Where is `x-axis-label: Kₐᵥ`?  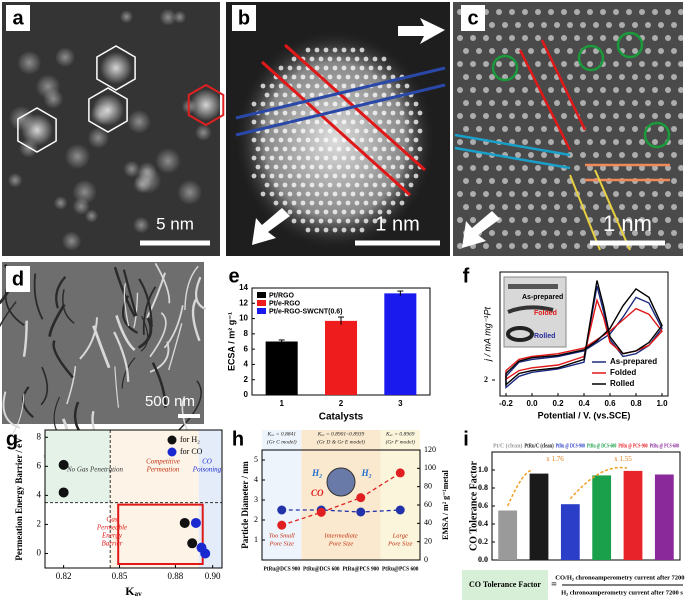
x-axis-label: Kₐᵥ is located at coordinates (133, 591).